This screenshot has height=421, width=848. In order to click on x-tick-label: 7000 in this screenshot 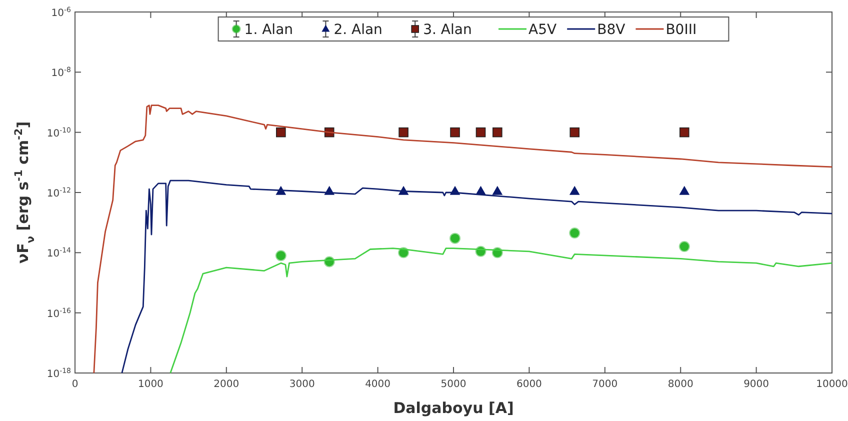, I will do `click(605, 384)`.